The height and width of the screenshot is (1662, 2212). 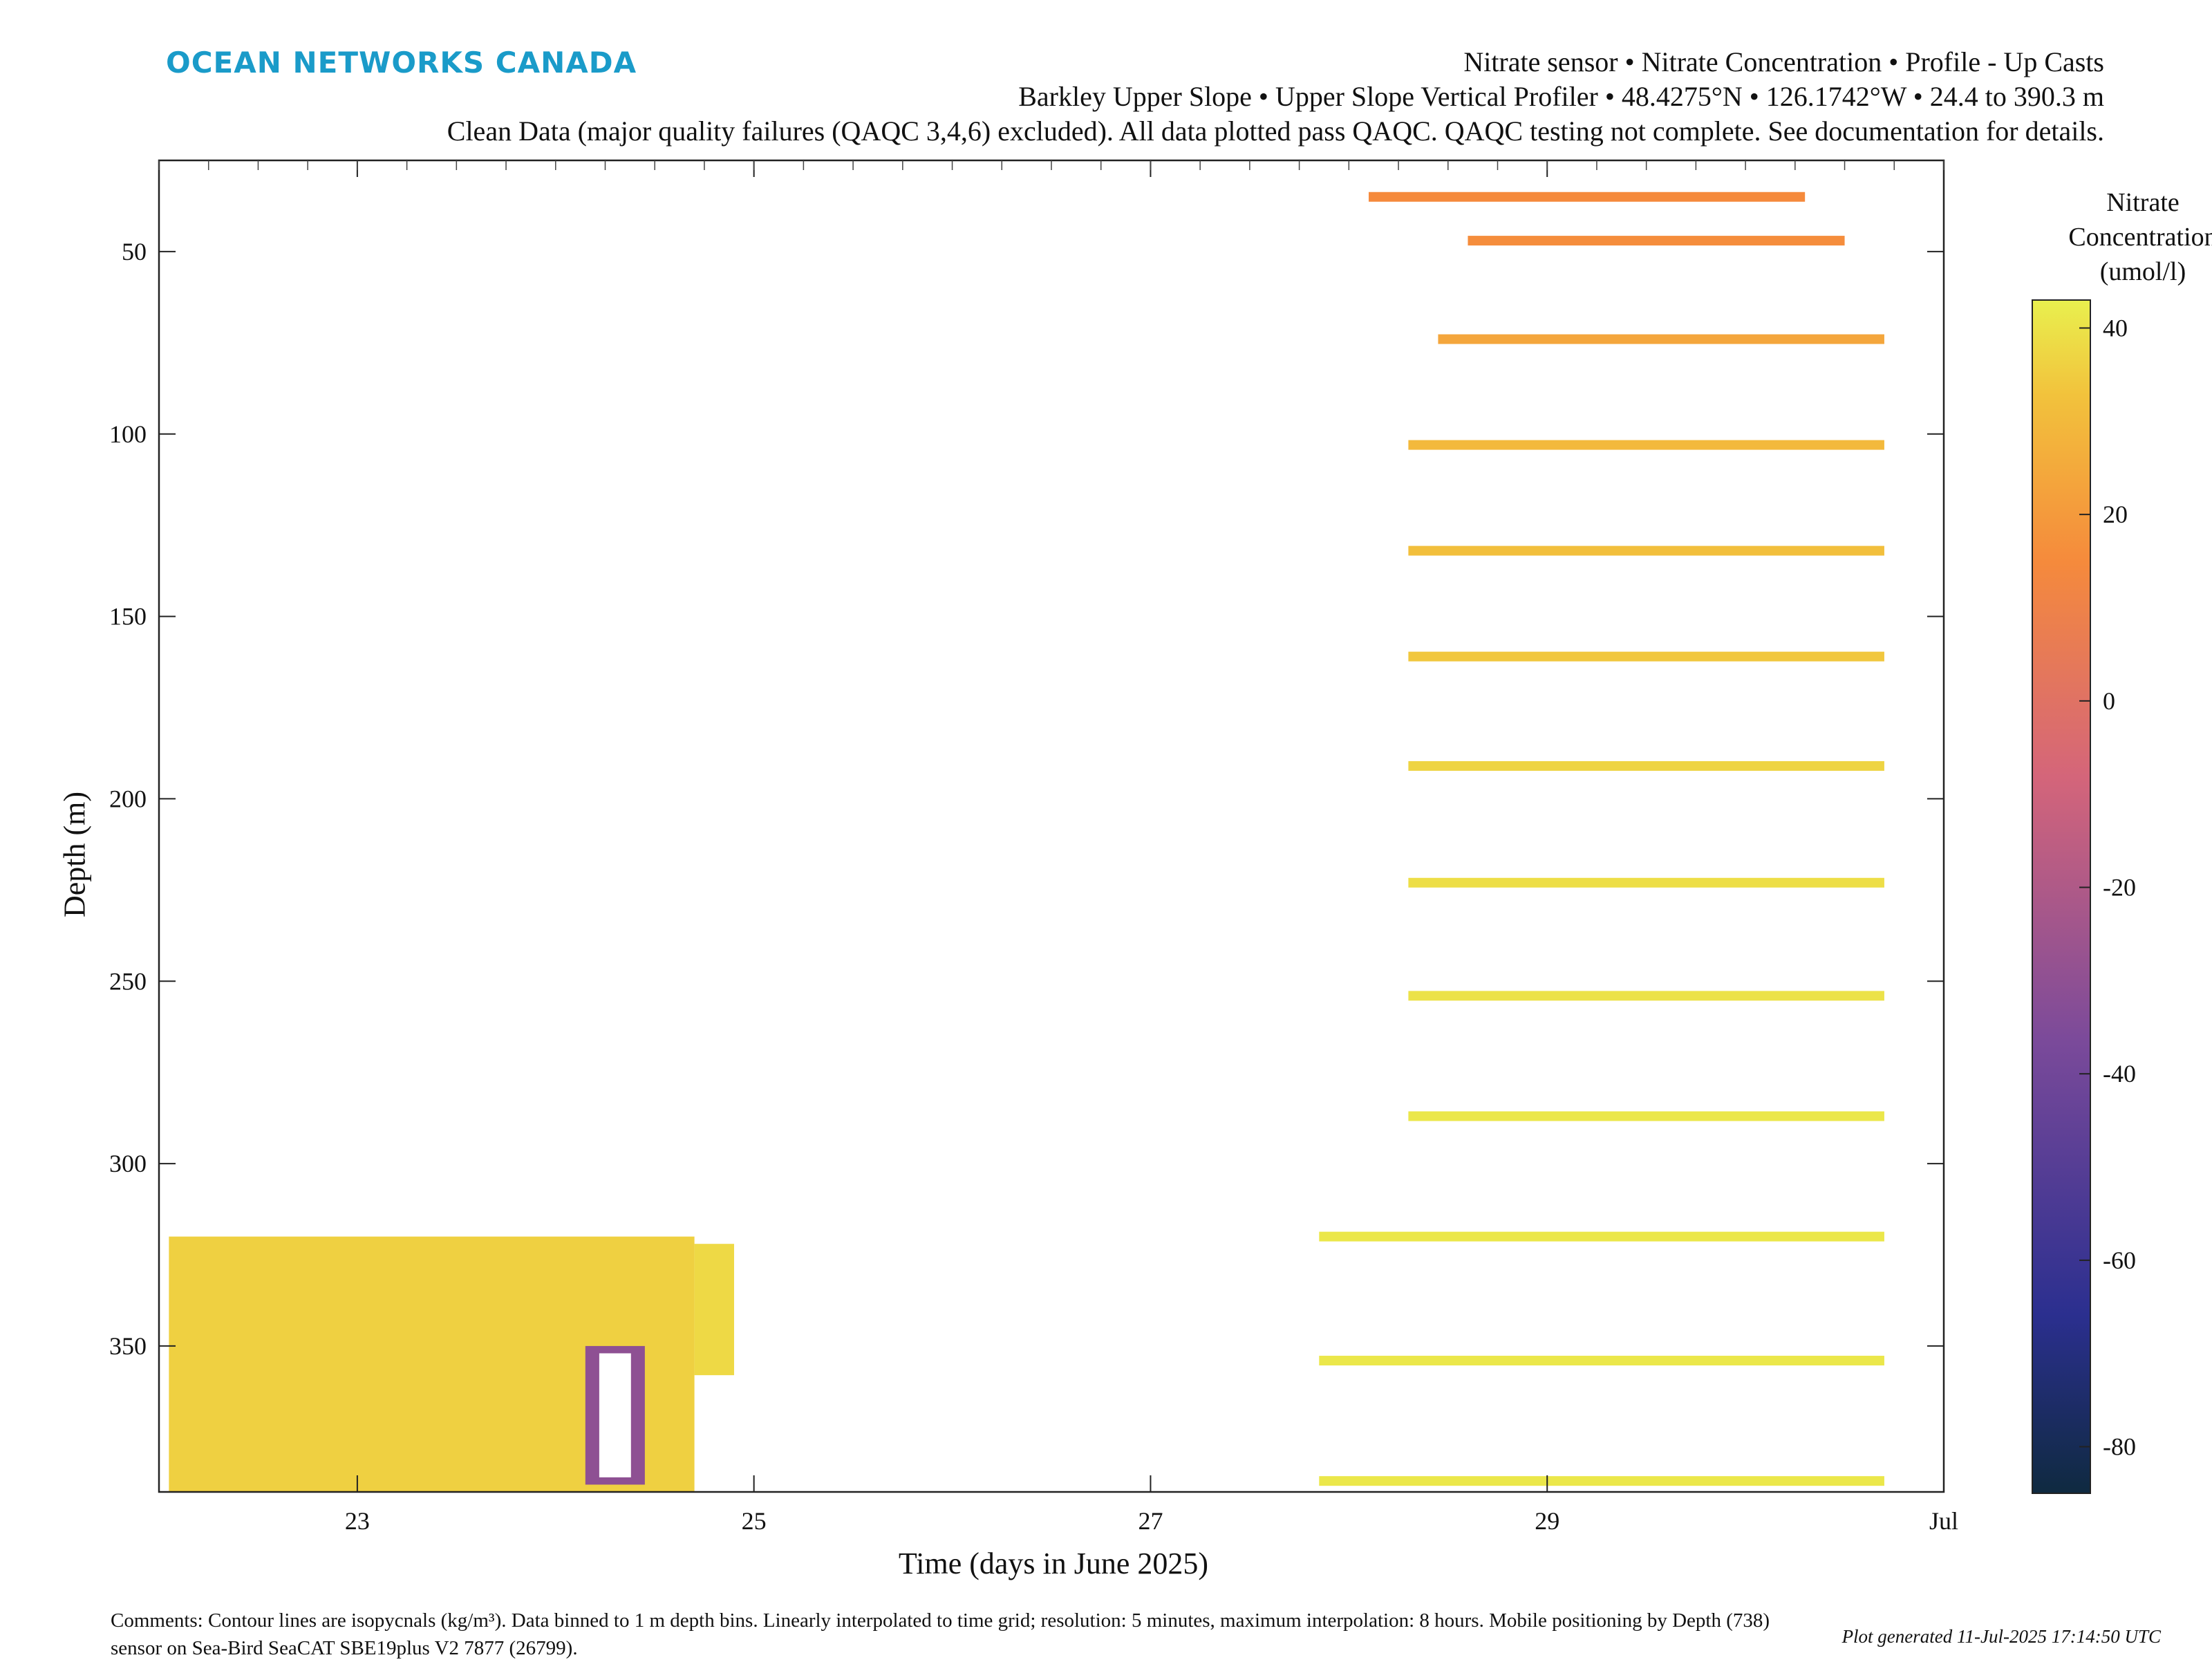 What do you see at coordinates (1943, 1521) in the screenshot?
I see `x-tick-label-4: Jul` at bounding box center [1943, 1521].